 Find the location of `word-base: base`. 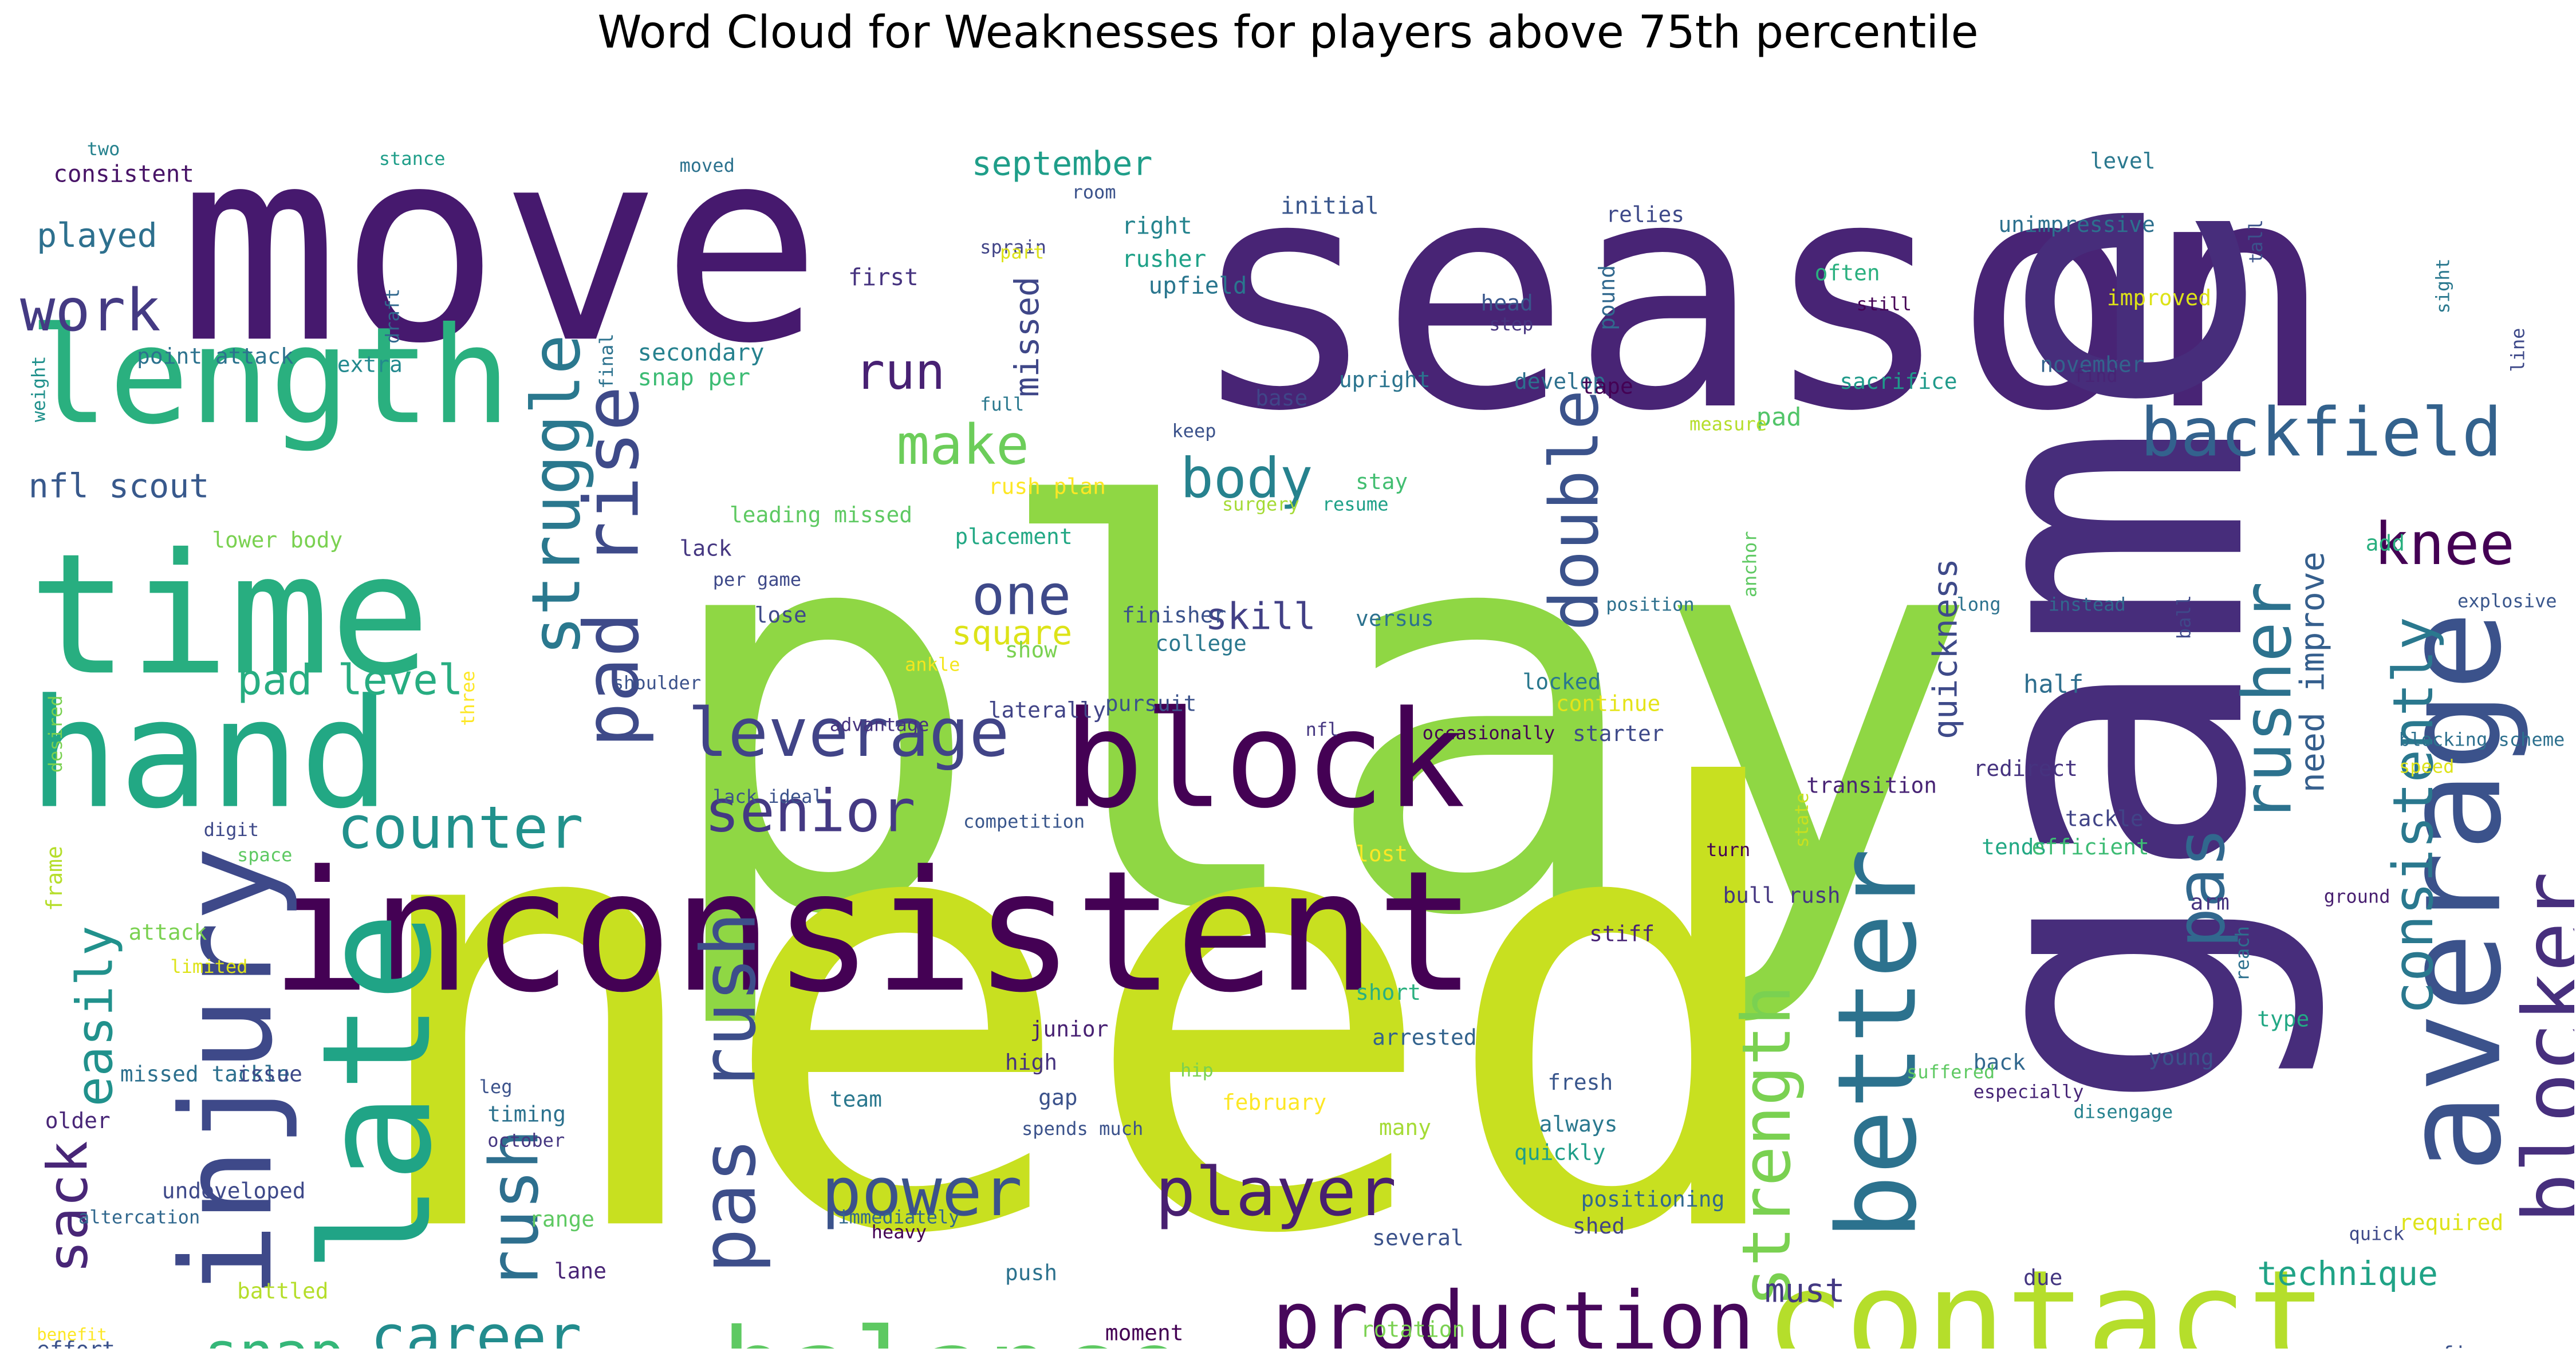

word-base: base is located at coordinates (1281, 398).